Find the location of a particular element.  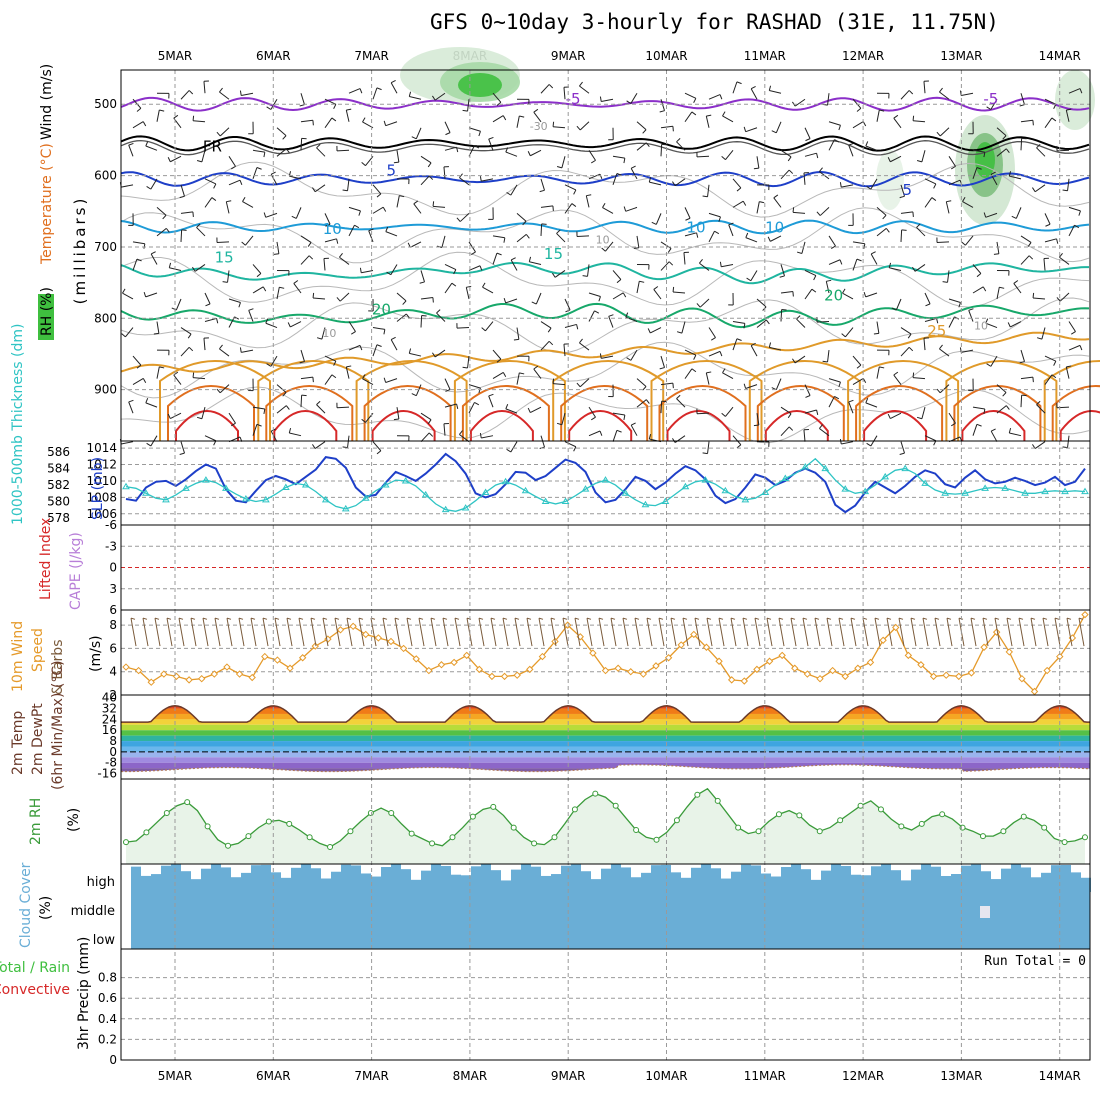

ytick-wind: 2 is located at coordinates (113, 695).